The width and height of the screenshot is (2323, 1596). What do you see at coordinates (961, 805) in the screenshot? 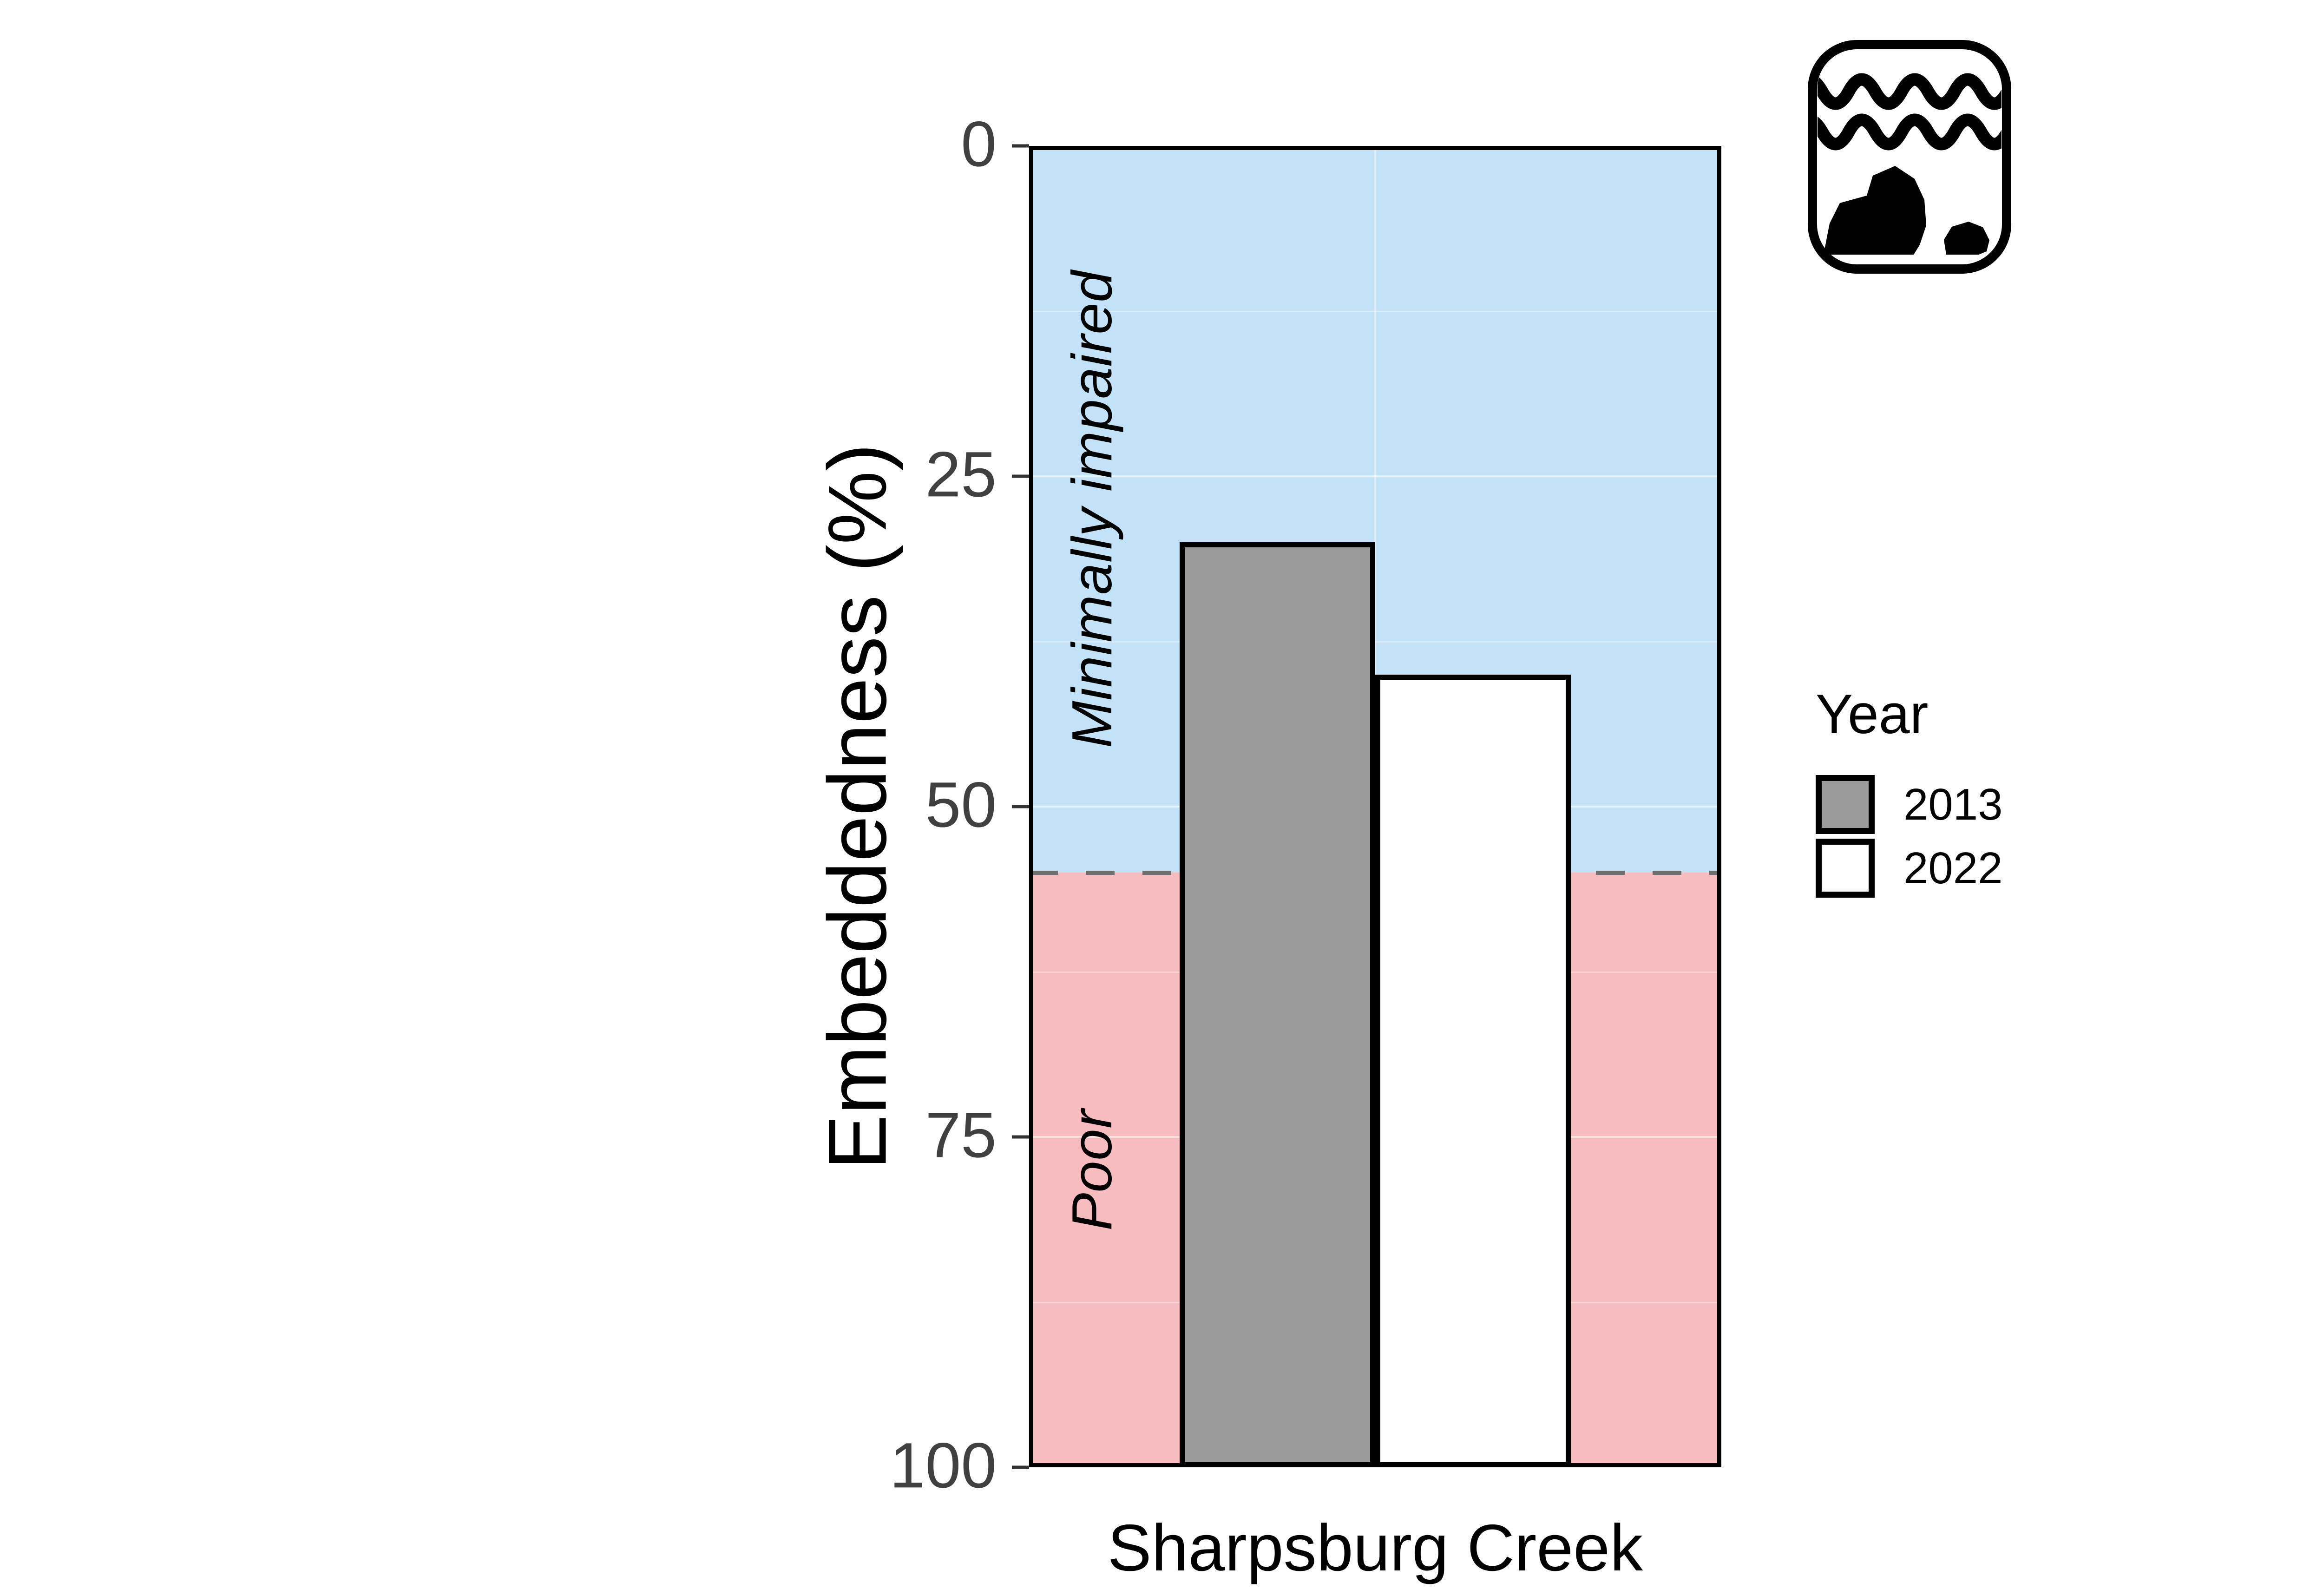
I see `y-tick-label: 50` at bounding box center [961, 805].